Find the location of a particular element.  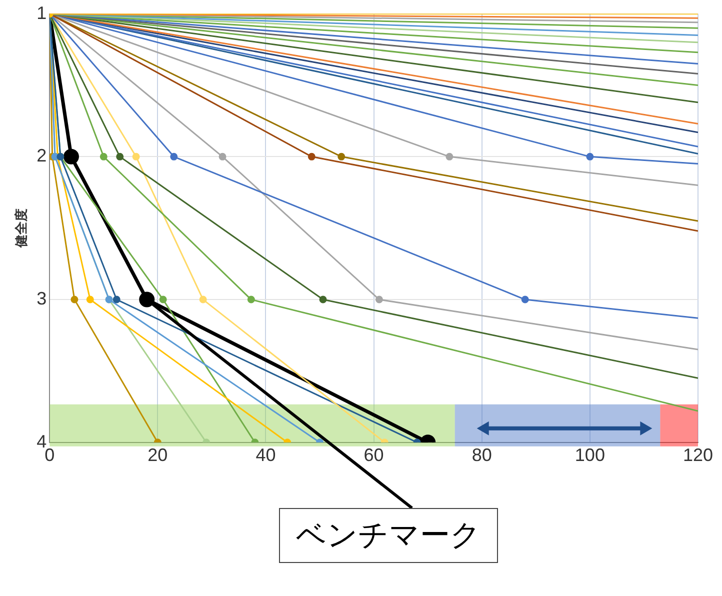

x-tick-label: 0 is located at coordinates (49, 455).